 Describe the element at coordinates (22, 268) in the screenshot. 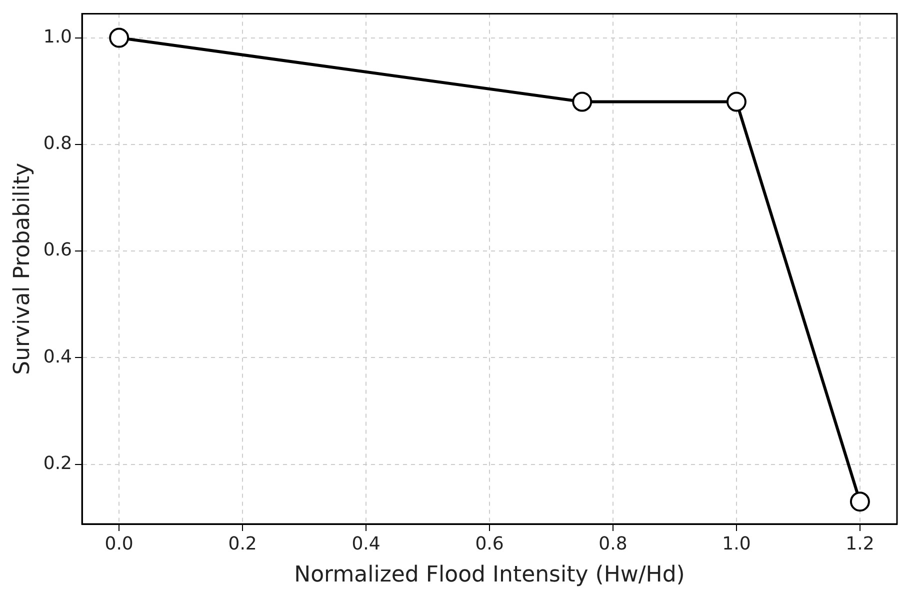

I see `y-axis-title: Survival Probability` at that location.